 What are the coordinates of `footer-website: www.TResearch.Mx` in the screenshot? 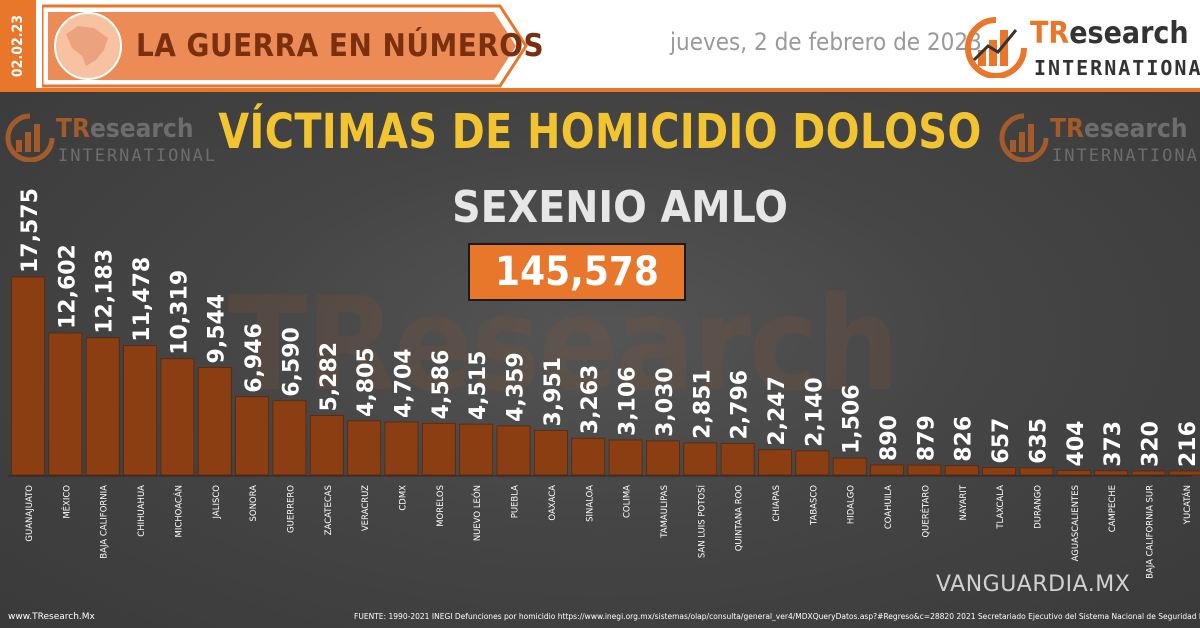 It's located at (51, 617).